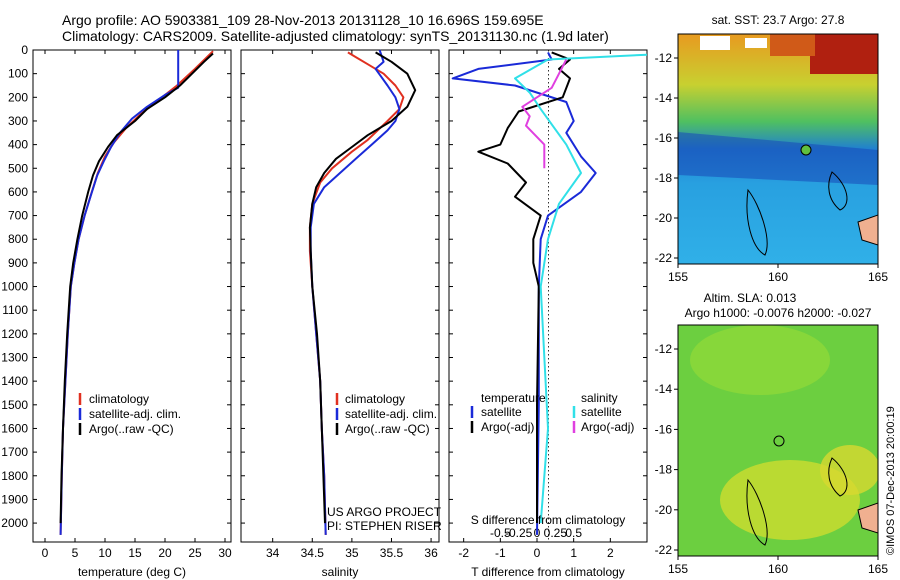 The height and width of the screenshot is (580, 900). What do you see at coordinates (792, 45) in the screenshot?
I see `sst-warm-fringe` at bounding box center [792, 45].